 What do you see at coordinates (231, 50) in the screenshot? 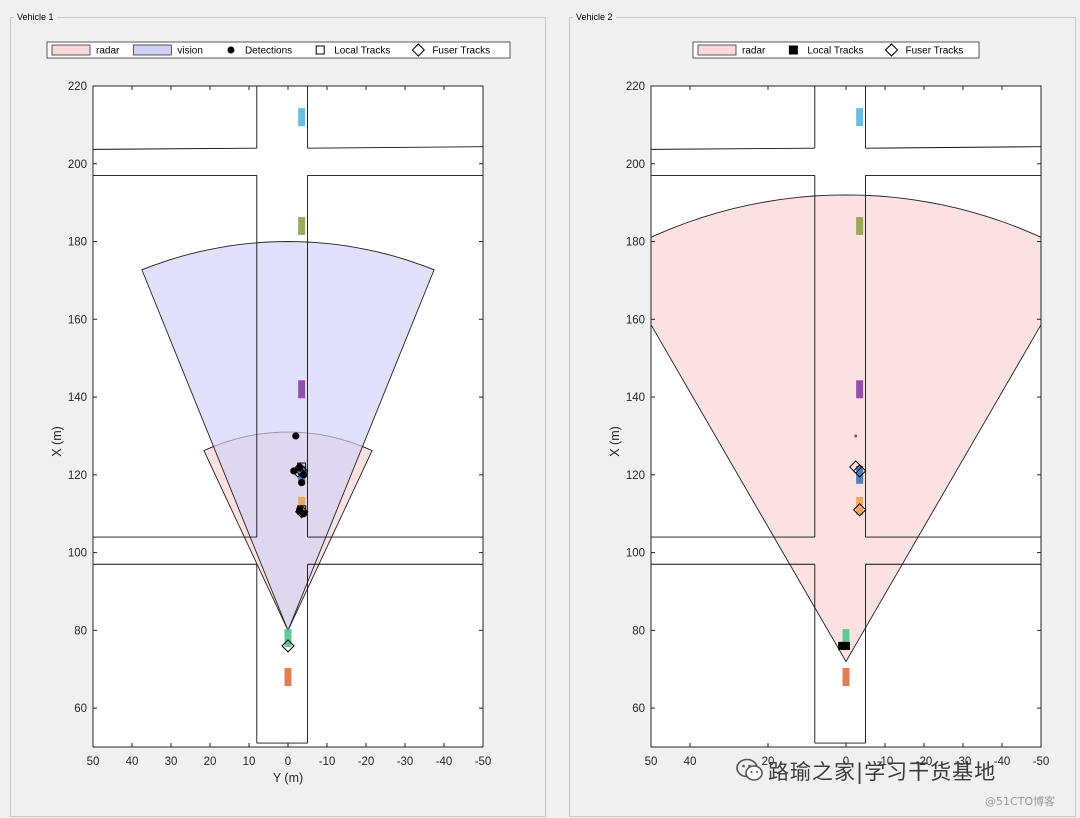
I see `legend-swatch-detections` at bounding box center [231, 50].